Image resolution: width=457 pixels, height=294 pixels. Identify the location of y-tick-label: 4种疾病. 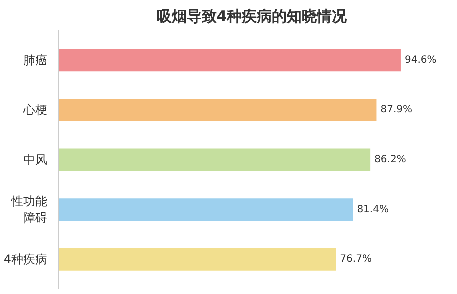
(26, 259).